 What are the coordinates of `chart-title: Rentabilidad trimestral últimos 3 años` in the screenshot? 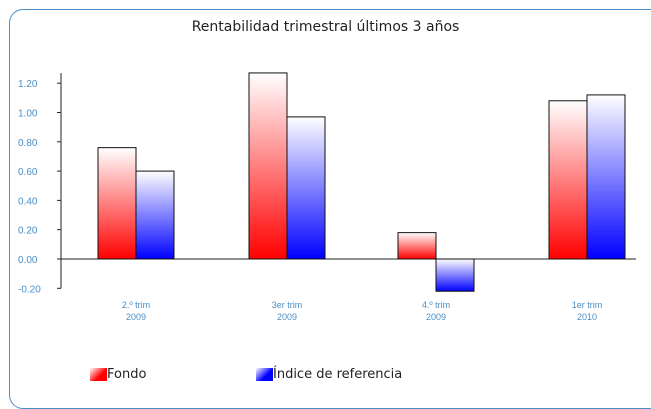 It's located at (325, 27).